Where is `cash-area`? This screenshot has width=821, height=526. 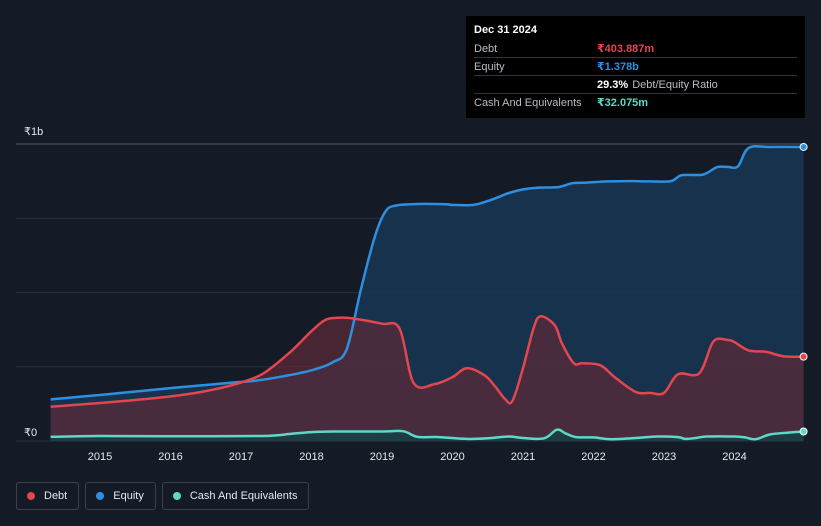
cash-area is located at coordinates (427, 435).